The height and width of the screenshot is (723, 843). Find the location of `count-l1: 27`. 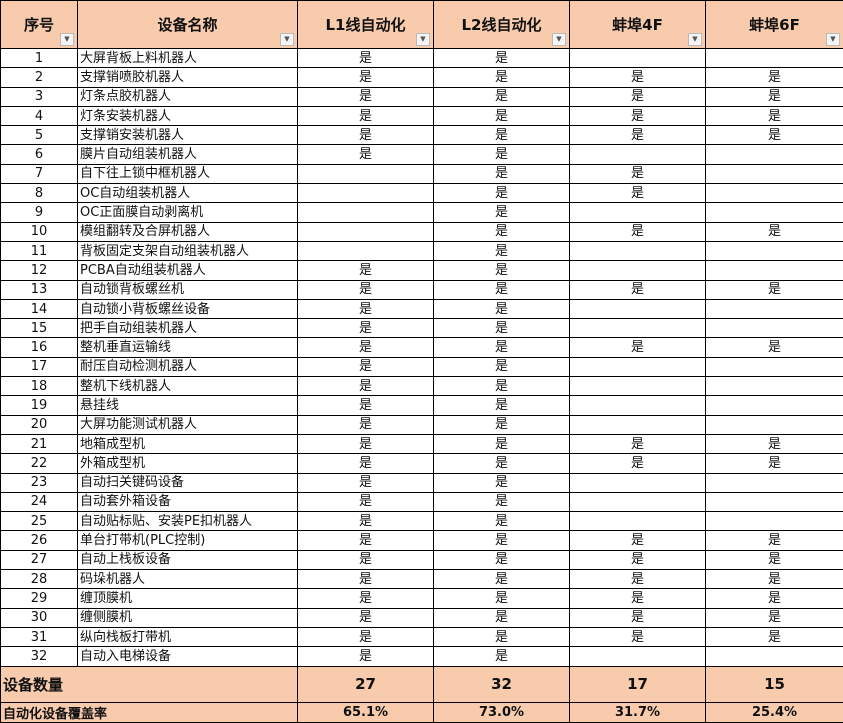

count-l1: 27 is located at coordinates (365, 684).